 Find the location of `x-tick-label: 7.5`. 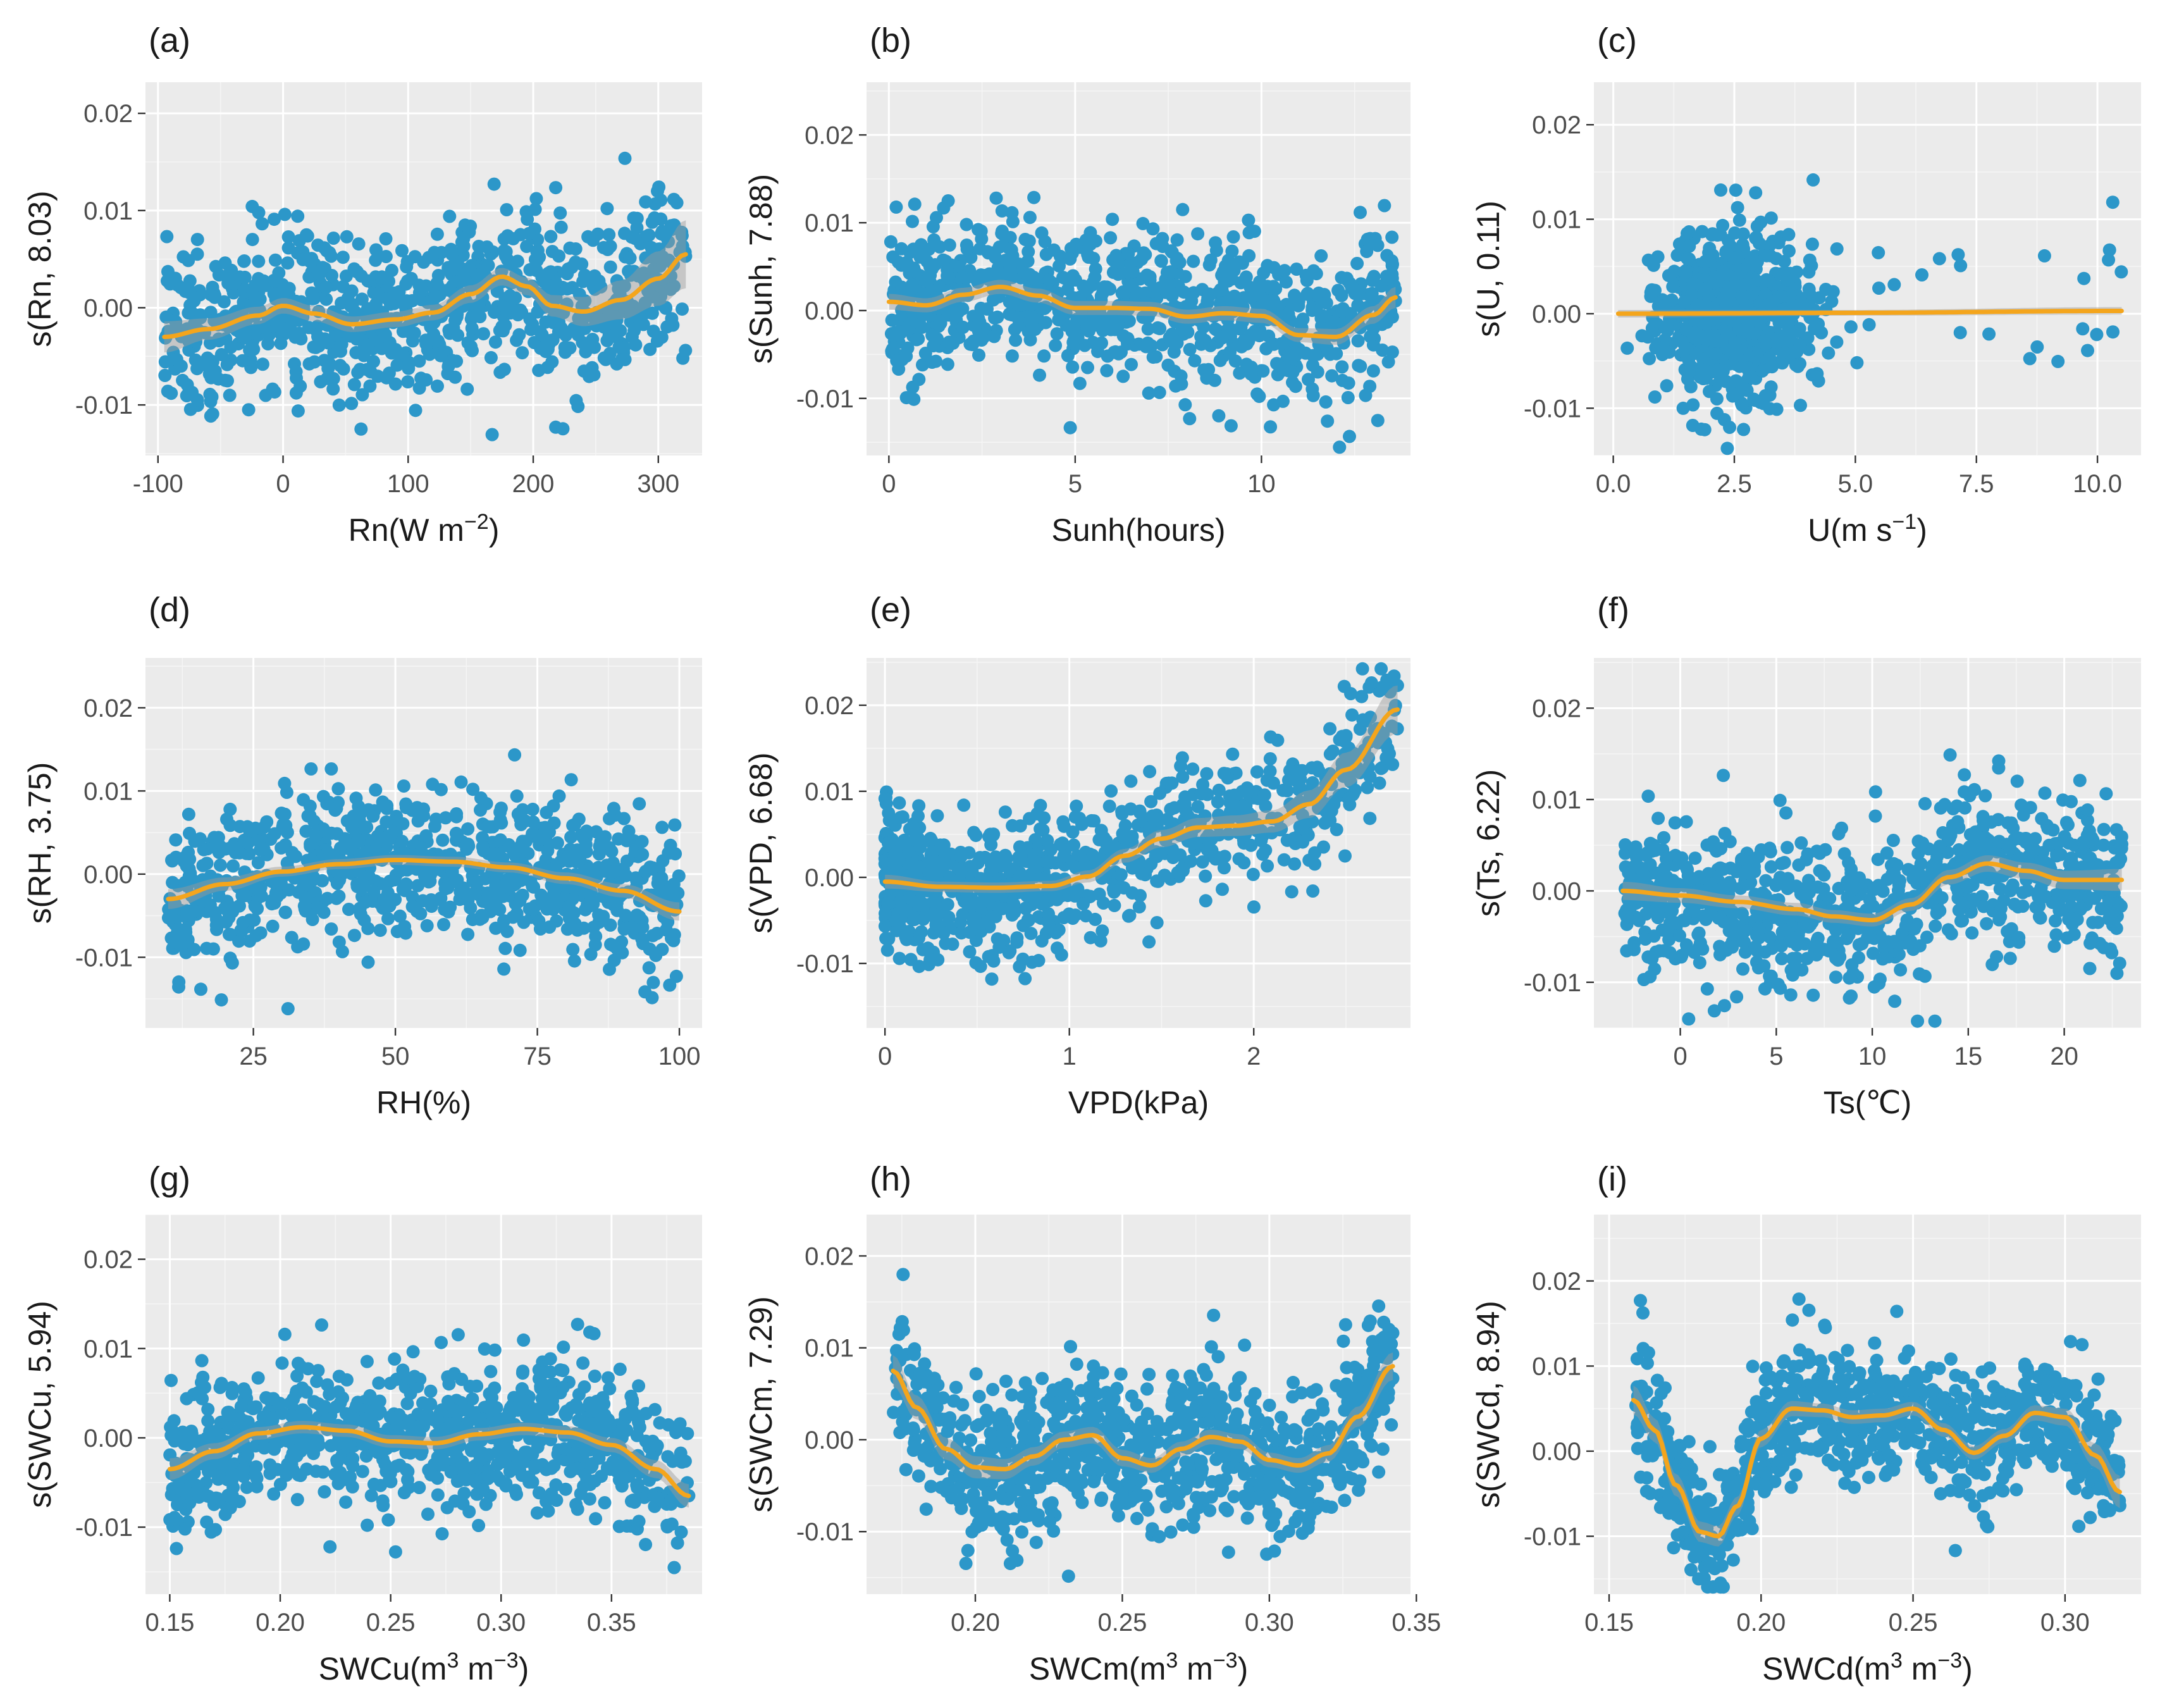

x-tick-label: 7.5 is located at coordinates (1977, 484).